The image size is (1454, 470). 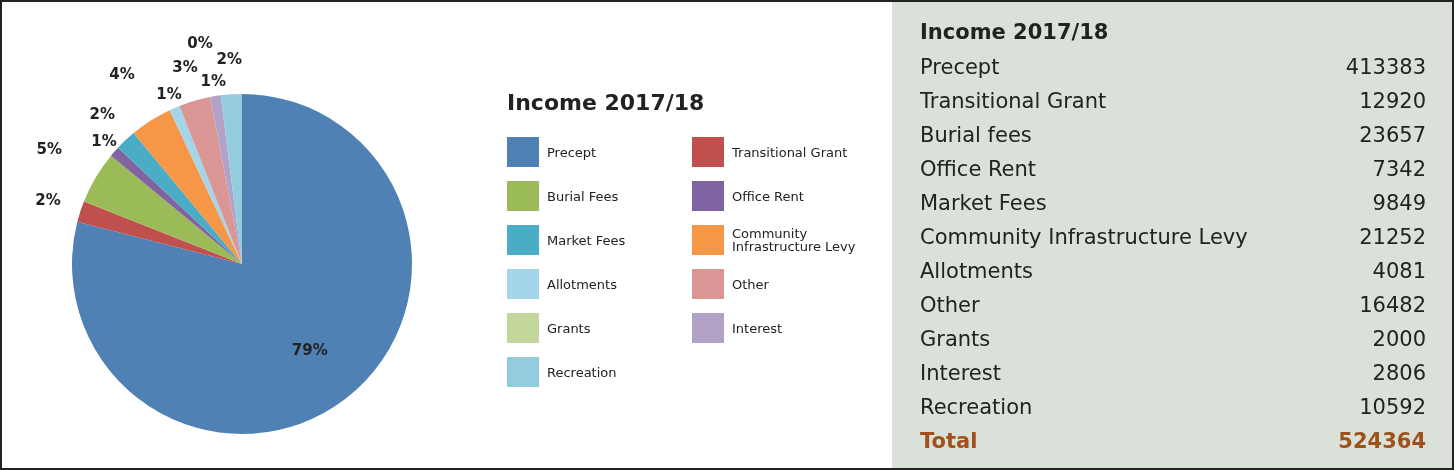 What do you see at coordinates (586, 240) in the screenshot?
I see `legend-label: Market Fees` at bounding box center [586, 240].